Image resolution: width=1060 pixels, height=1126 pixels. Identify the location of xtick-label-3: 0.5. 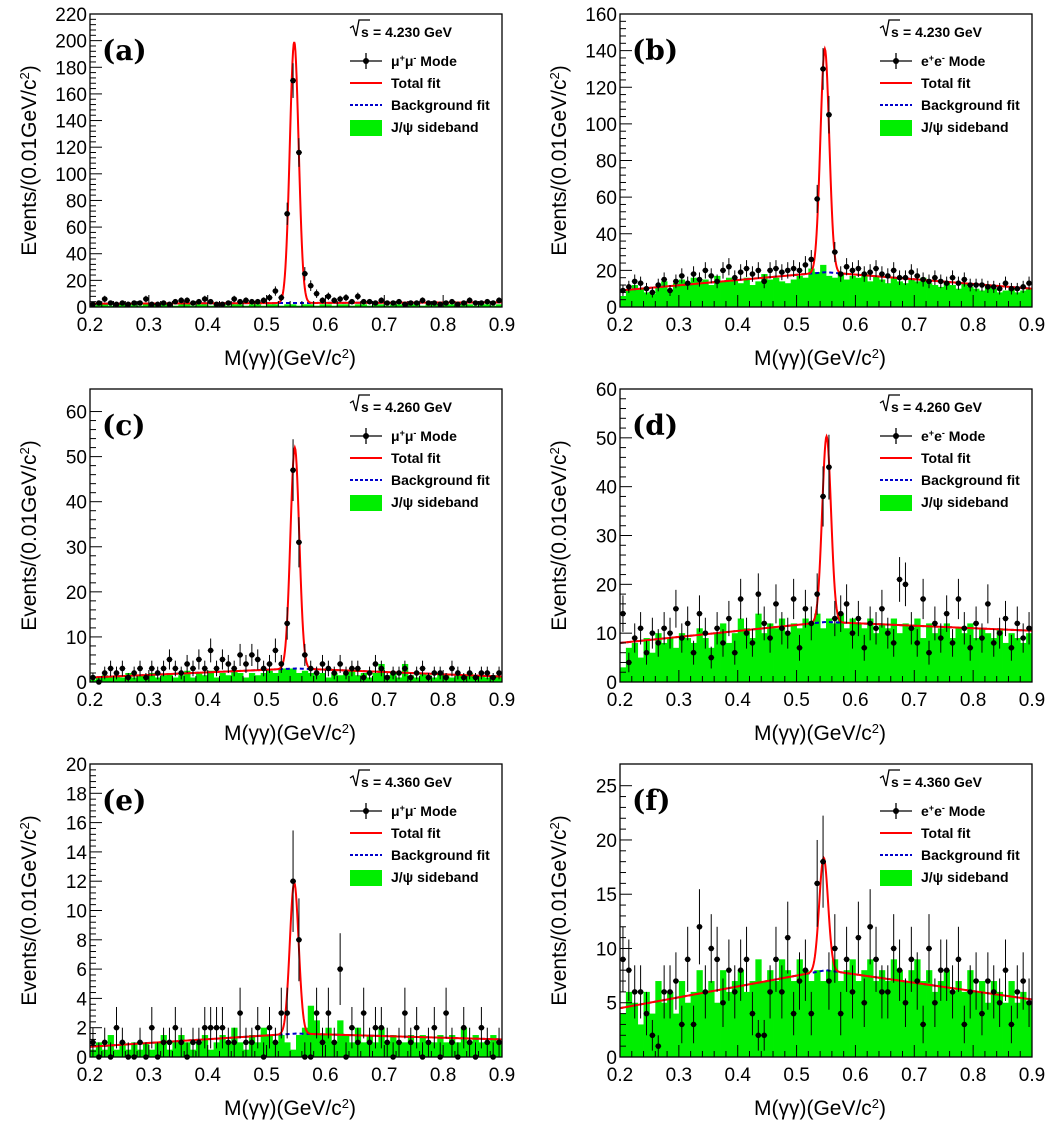
(796, 1075).